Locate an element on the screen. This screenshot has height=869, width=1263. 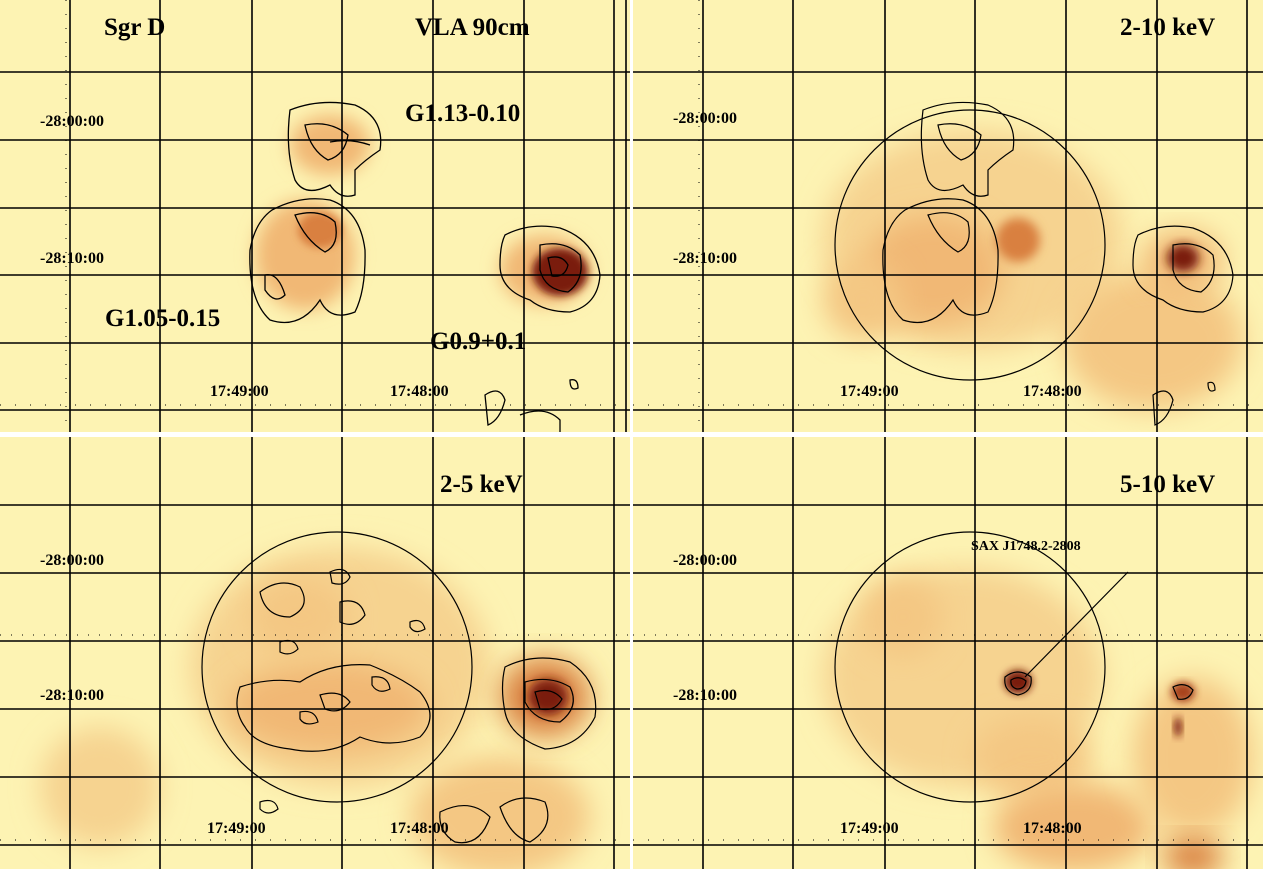
source-label-g1.13: G1.13-0.10 is located at coordinates (463, 113).